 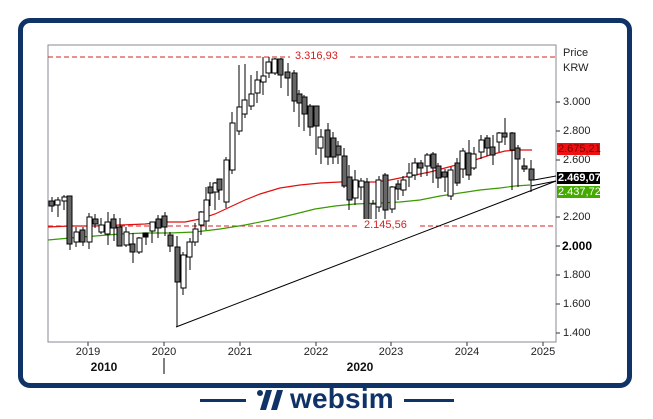 What do you see at coordinates (467, 352) in the screenshot?
I see `x-tick-label: 2024` at bounding box center [467, 352].